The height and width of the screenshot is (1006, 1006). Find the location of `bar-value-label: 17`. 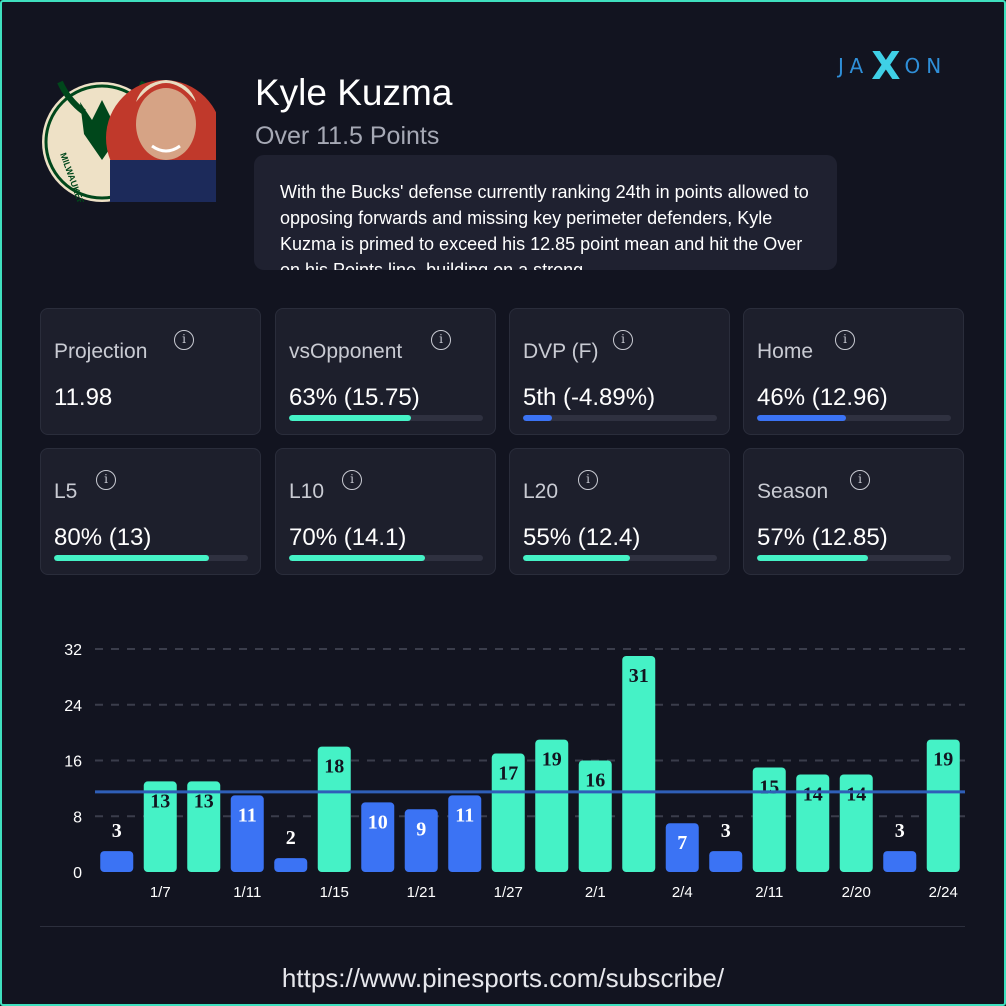

bar-value-label: 17 is located at coordinates (508, 774).